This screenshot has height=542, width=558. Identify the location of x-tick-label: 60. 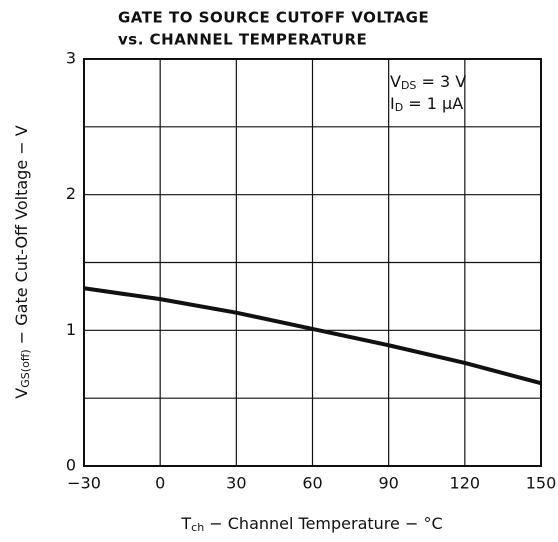
(312, 483).